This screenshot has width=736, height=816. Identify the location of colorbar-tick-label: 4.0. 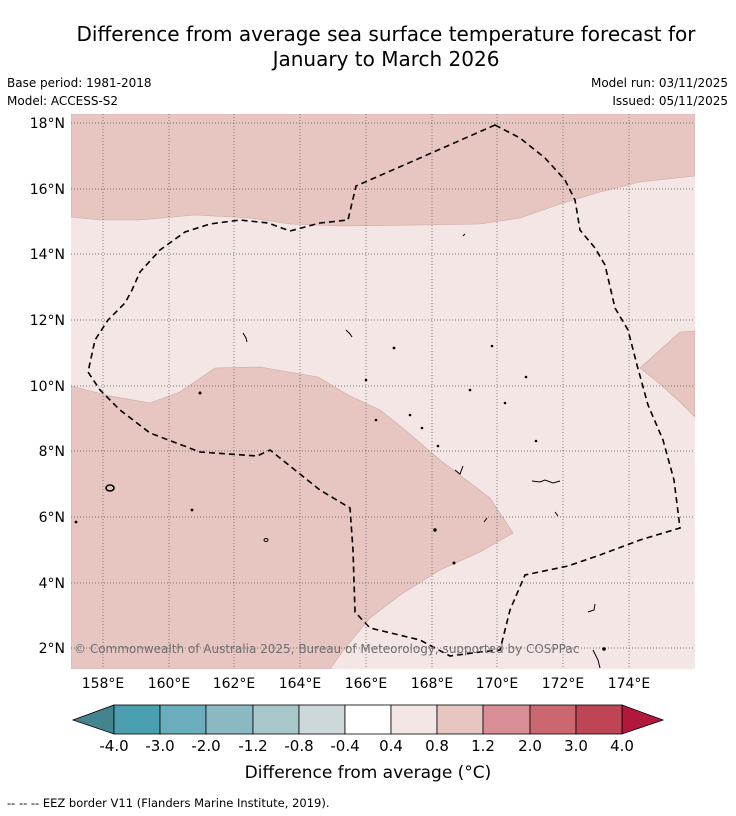
(622, 746).